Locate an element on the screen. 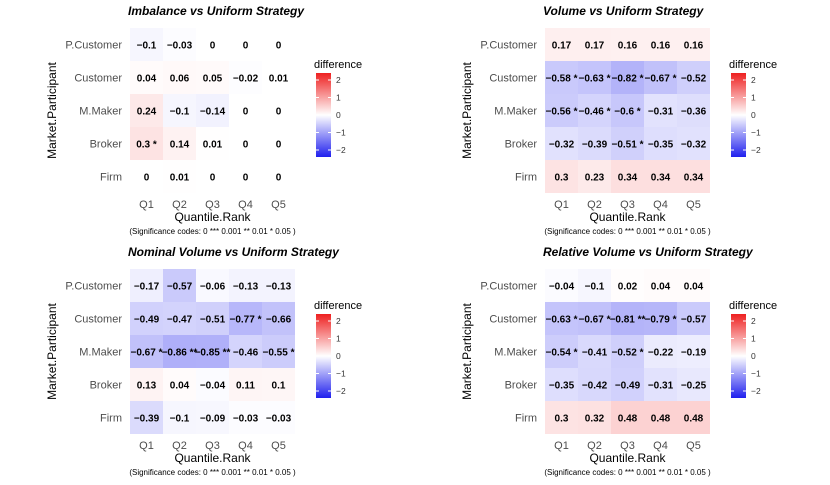  cell-value-label: −0.39 is located at coordinates (595, 145).